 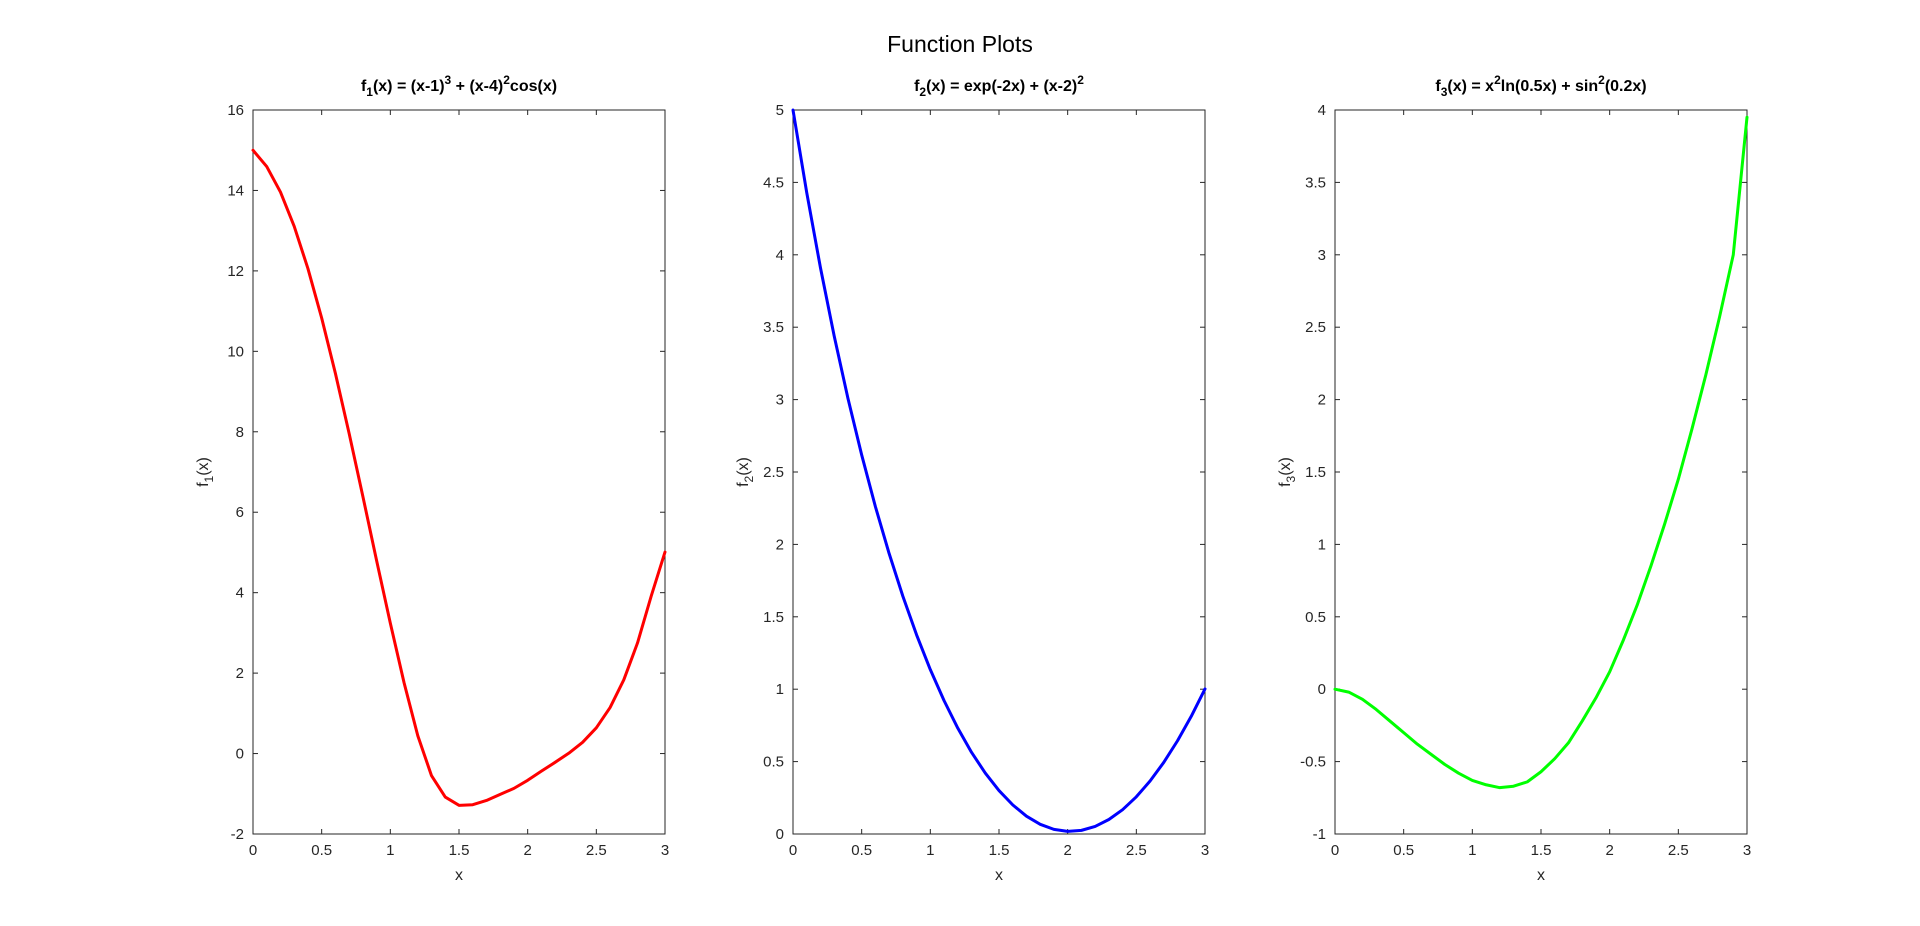 I want to click on y-tick-label: 14, so click(x=235, y=190).